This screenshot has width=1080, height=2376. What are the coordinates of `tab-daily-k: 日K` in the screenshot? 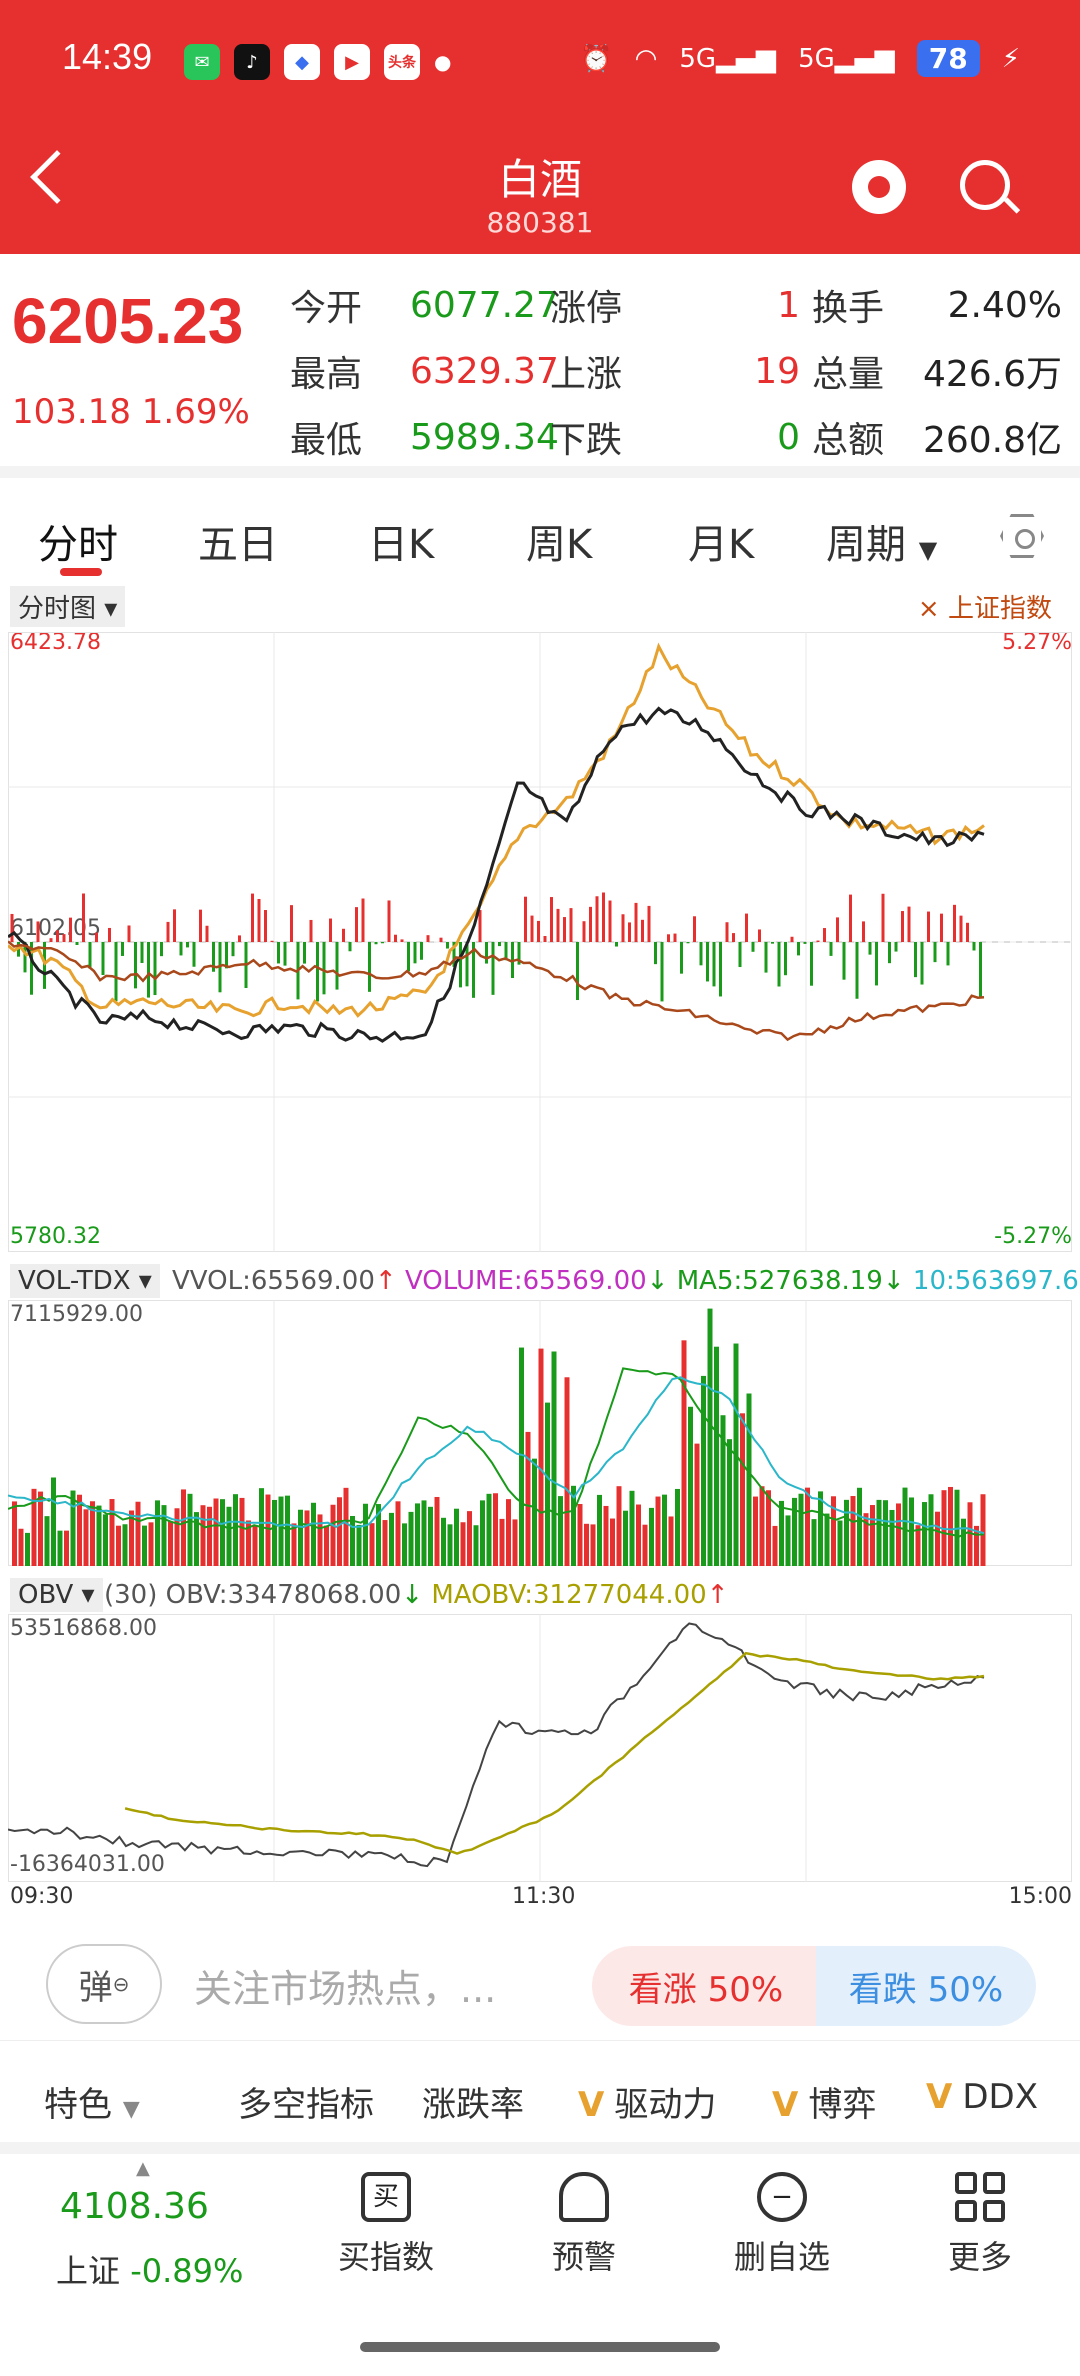 It's located at (401, 545).